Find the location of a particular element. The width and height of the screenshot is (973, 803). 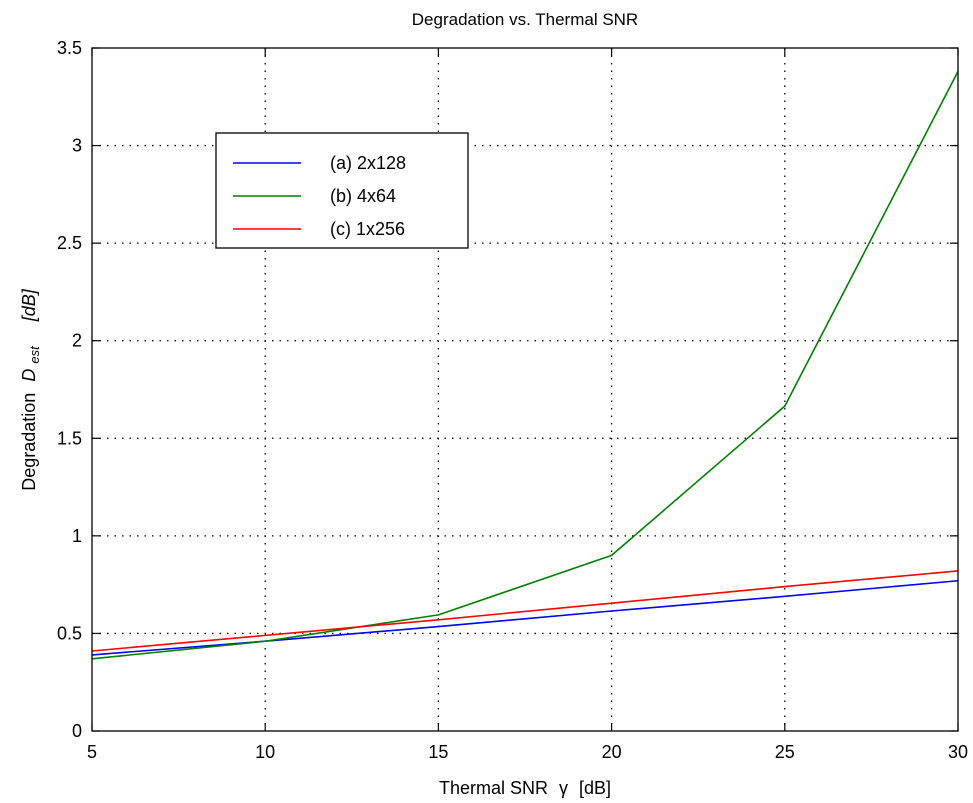

x-tick-label: 30 is located at coordinates (958, 752).